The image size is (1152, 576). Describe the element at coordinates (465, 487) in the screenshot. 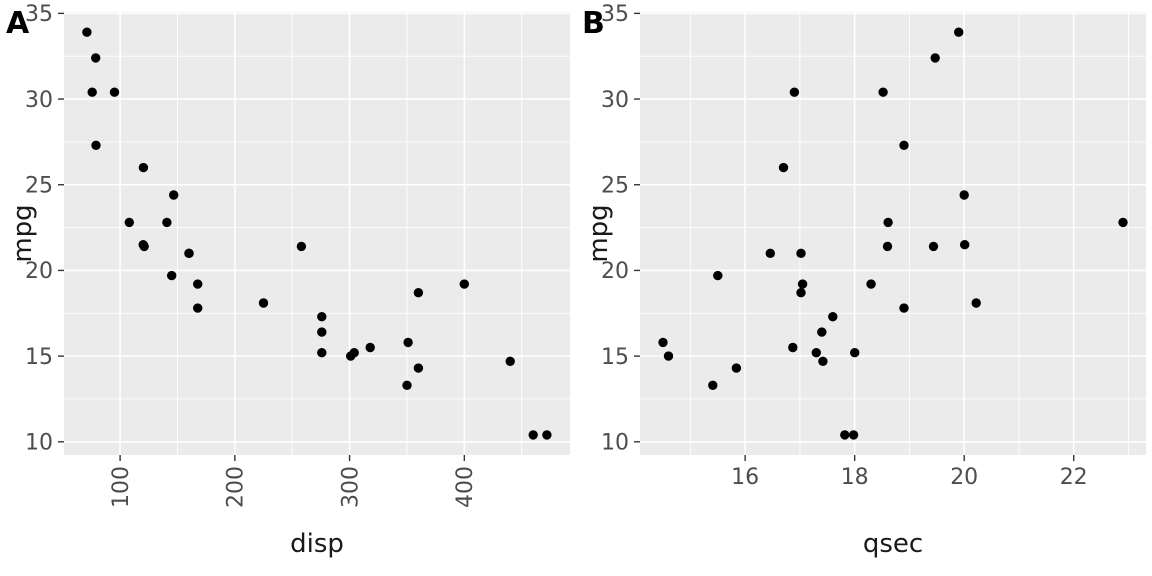

I see `x-tick-label: 400` at that location.